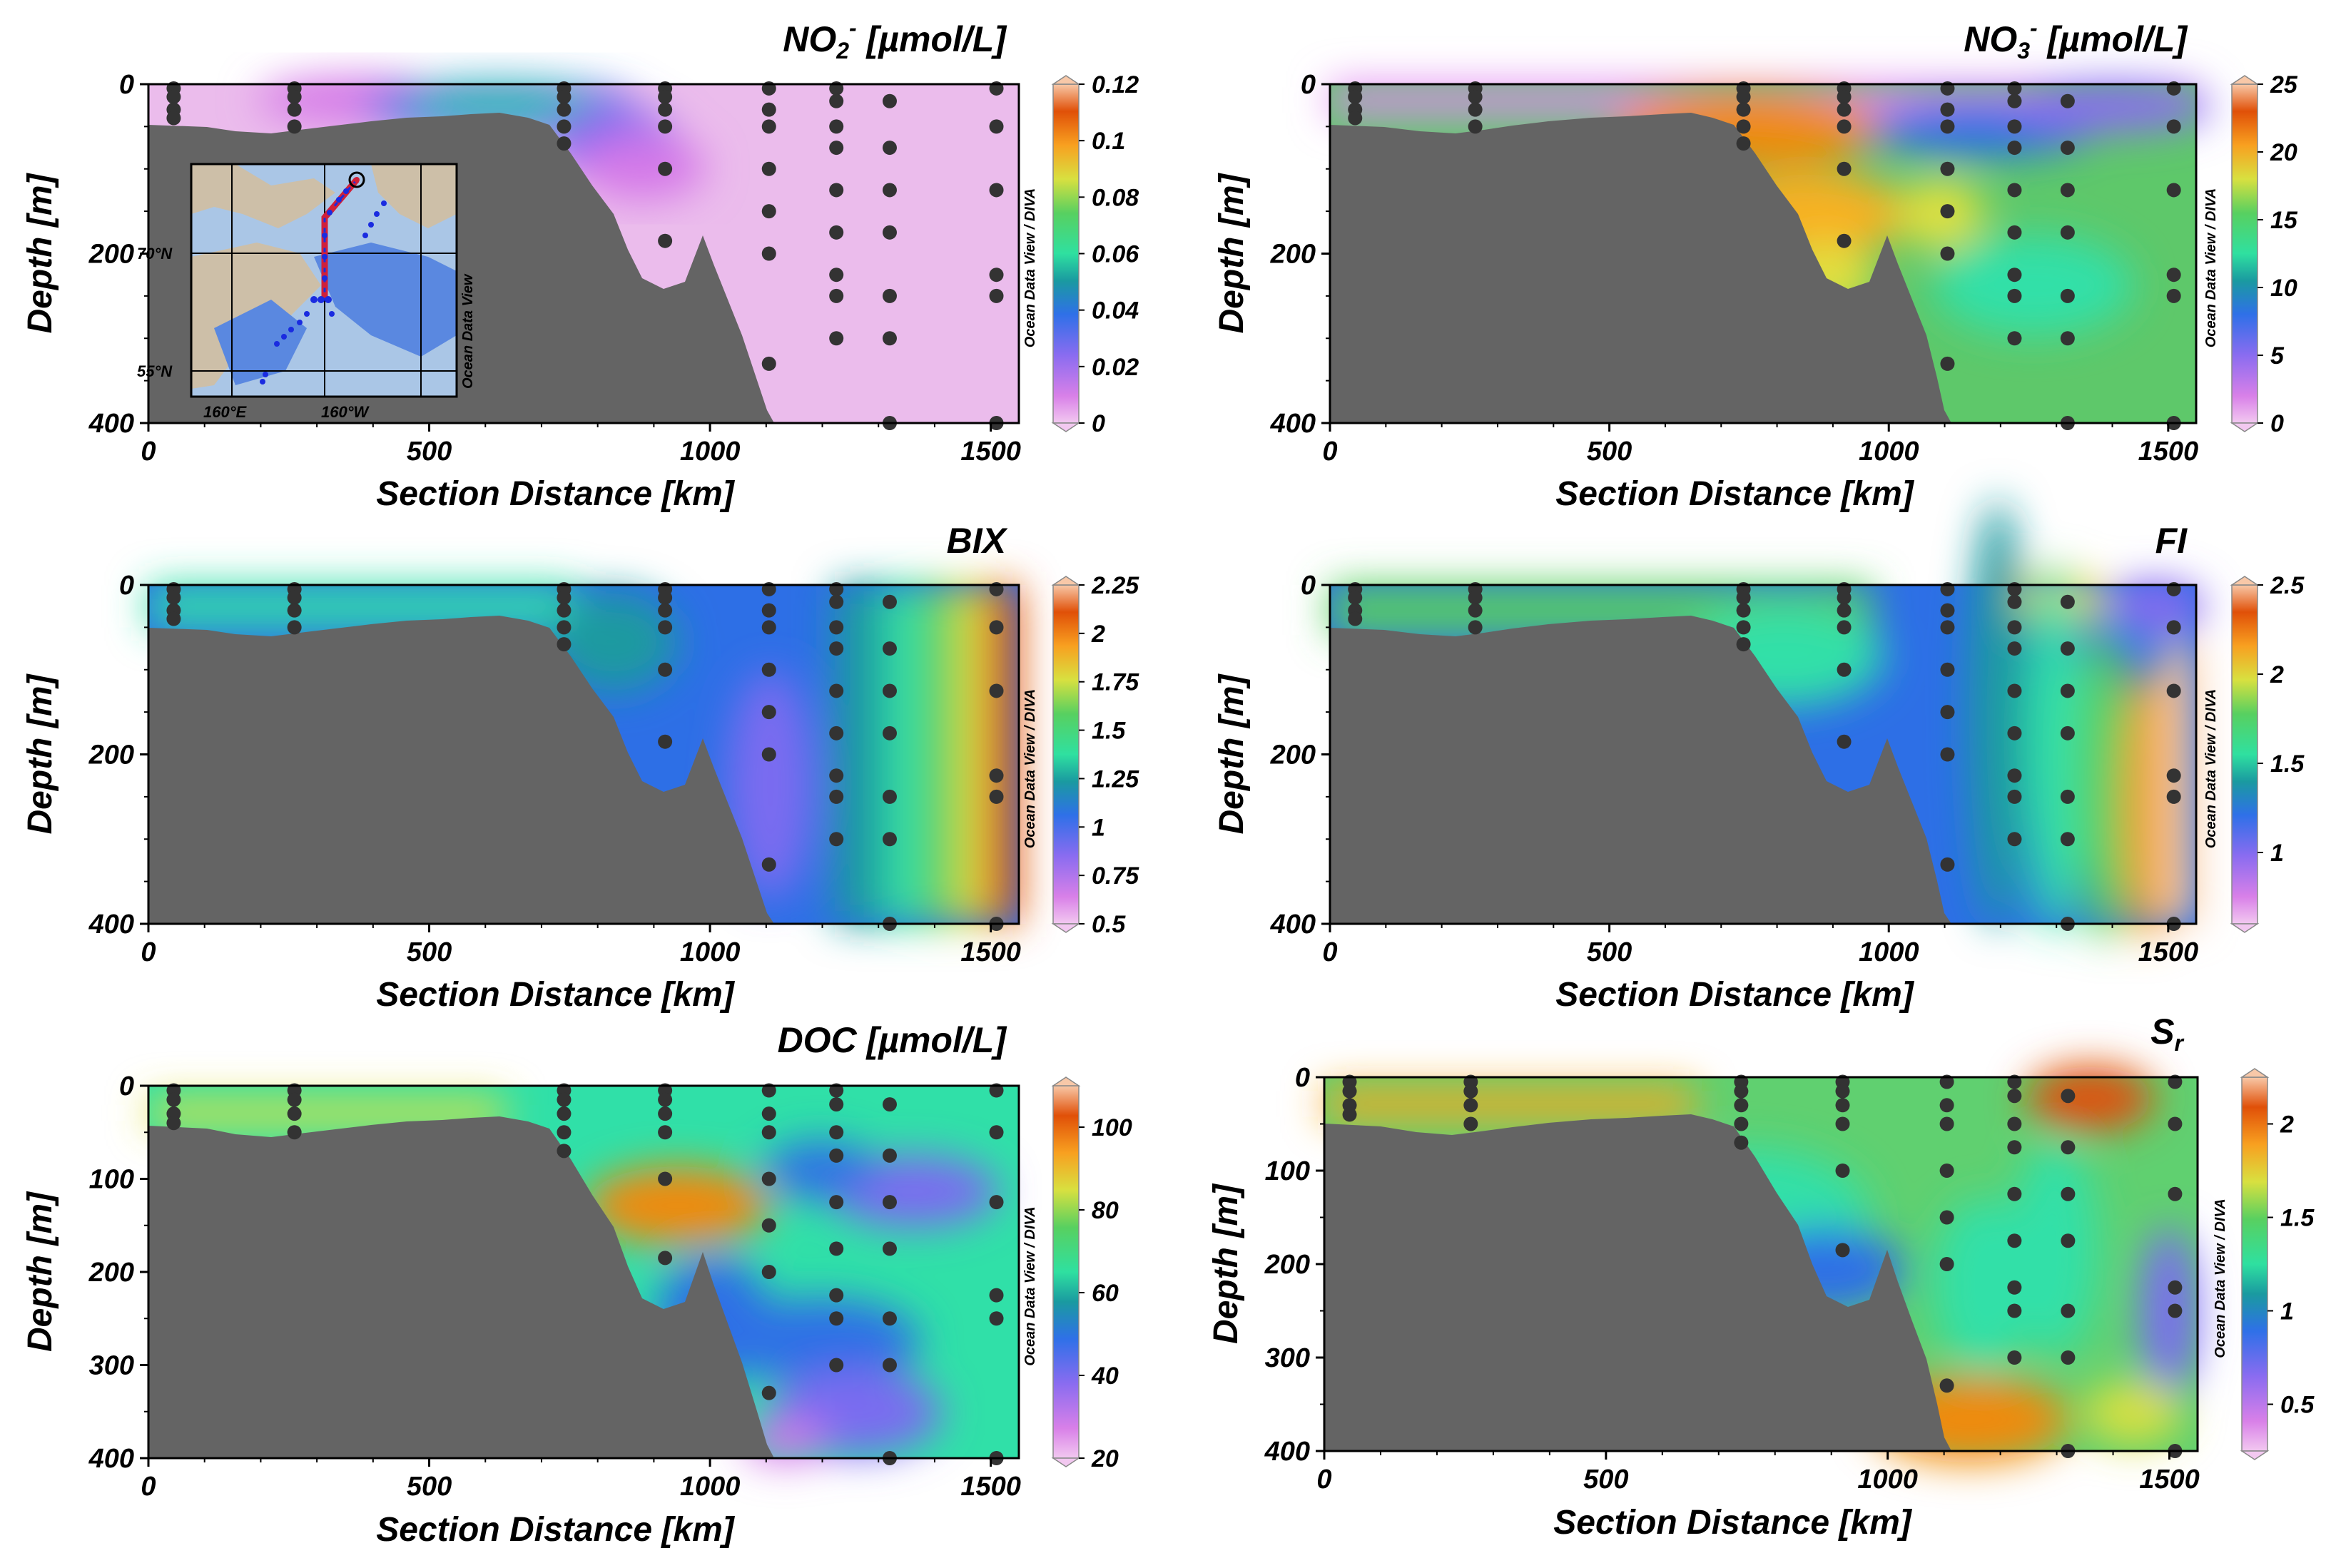 The image size is (2331, 1568). I want to click on y-tick-label: 100, so click(1287, 1171).